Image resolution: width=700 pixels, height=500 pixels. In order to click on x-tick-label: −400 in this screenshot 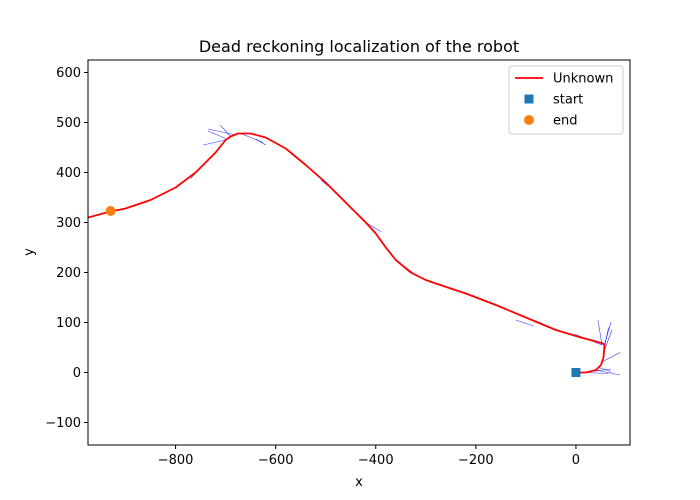, I will do `click(376, 460)`.